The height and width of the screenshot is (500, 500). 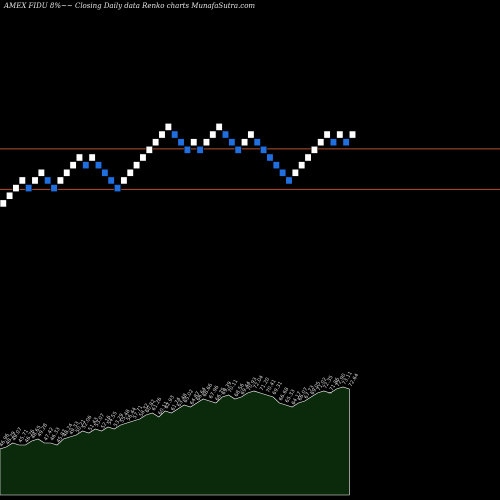 I want to click on volume-label: 46.96, so click(x=5, y=440).